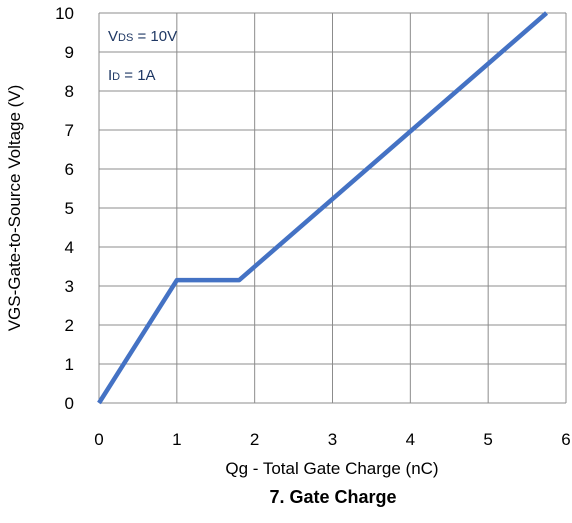 Image resolution: width=572 pixels, height=523 pixels. What do you see at coordinates (14, 208) in the screenshot?
I see `y-axis-title: VGS-Gate-to-Source Voltage (V)` at bounding box center [14, 208].